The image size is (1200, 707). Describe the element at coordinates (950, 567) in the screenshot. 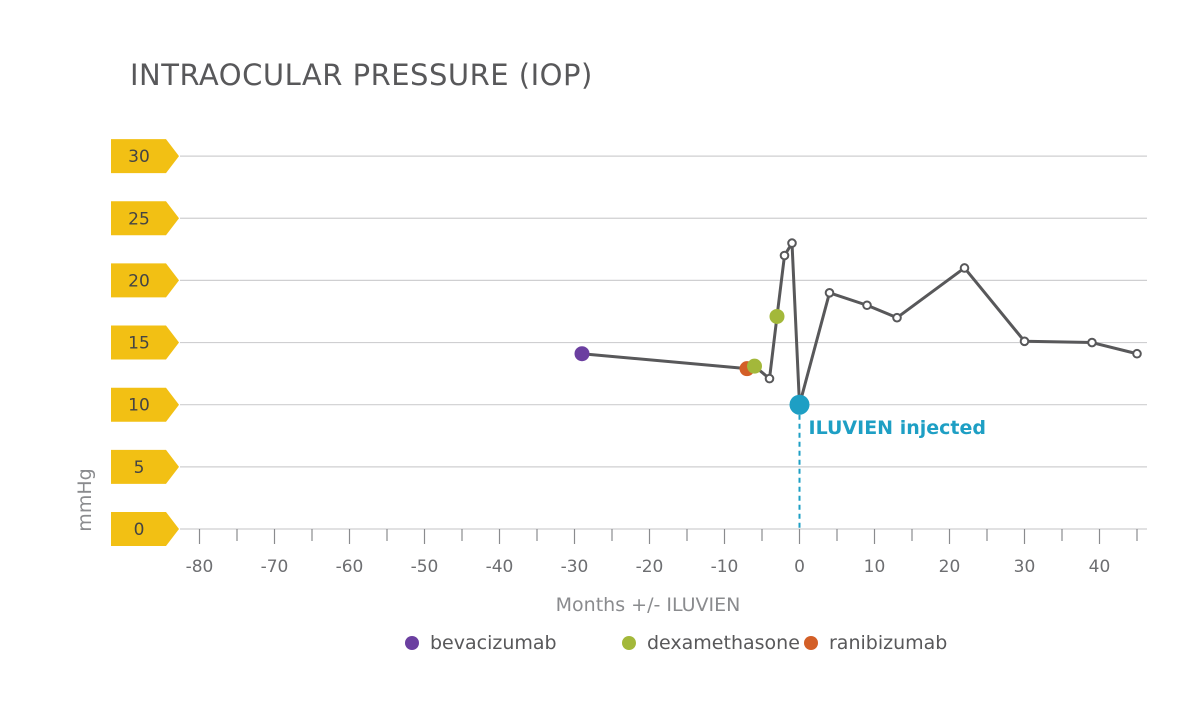

I see `x-tick-label: 20` at that location.